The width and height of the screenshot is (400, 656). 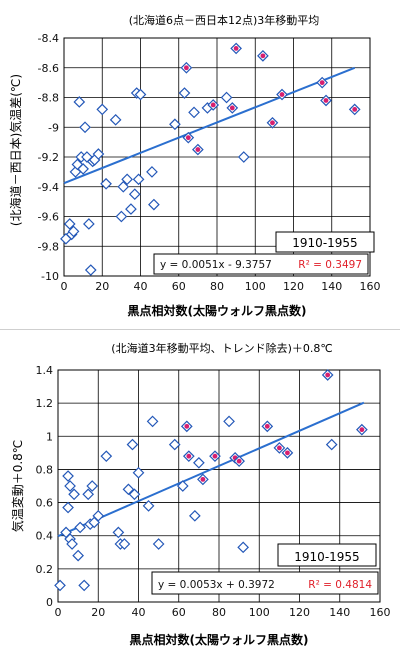 What do you see at coordinates (330, 265) in the screenshot?
I see `r-squared-label: R² = 0.3497` at bounding box center [330, 265].